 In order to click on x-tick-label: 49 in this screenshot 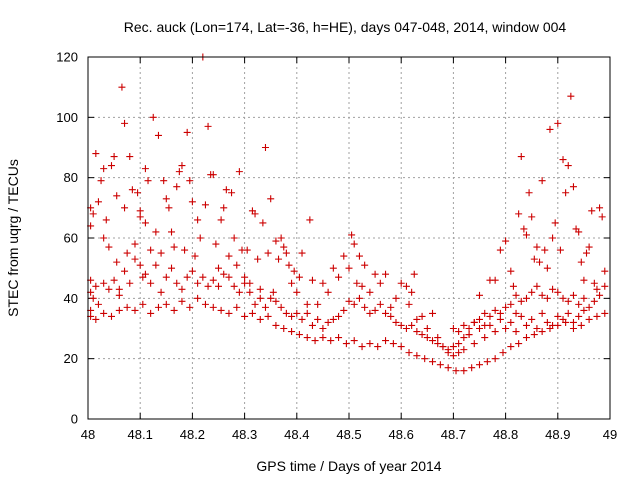, I will do `click(610, 434)`.